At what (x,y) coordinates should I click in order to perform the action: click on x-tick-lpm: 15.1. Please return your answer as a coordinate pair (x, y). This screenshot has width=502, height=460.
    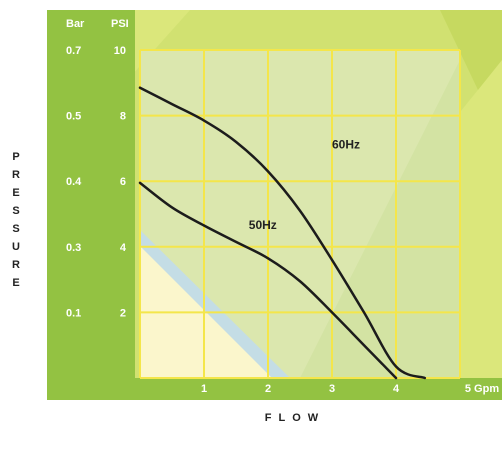
    Looking at the image, I should click on (395, 406).